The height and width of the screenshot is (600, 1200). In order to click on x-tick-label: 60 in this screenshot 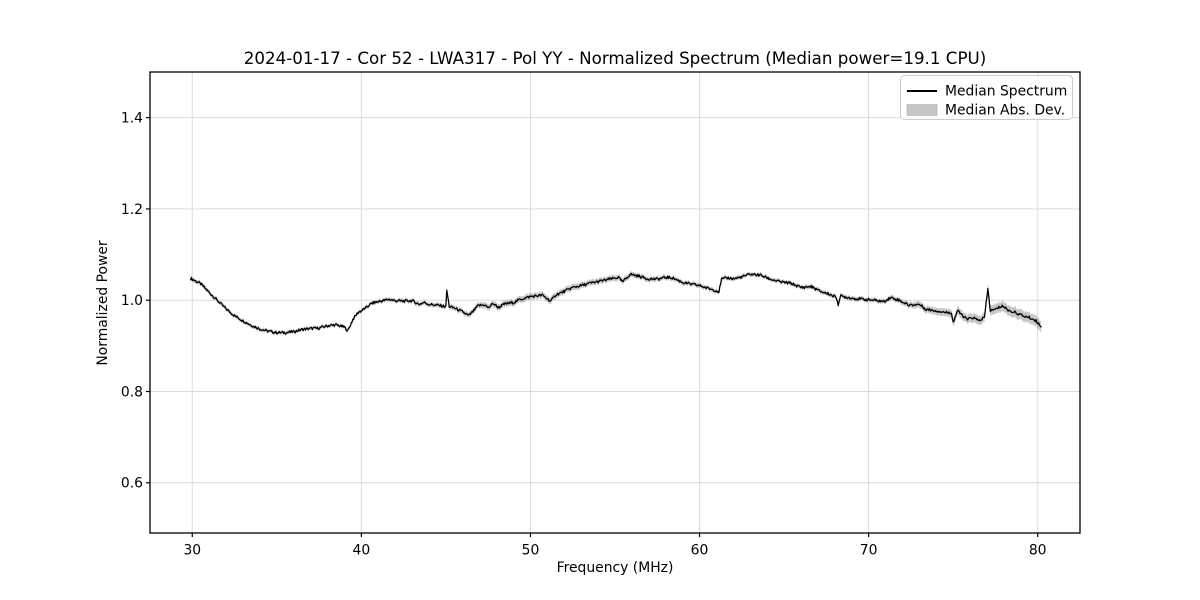, I will do `click(700, 551)`.